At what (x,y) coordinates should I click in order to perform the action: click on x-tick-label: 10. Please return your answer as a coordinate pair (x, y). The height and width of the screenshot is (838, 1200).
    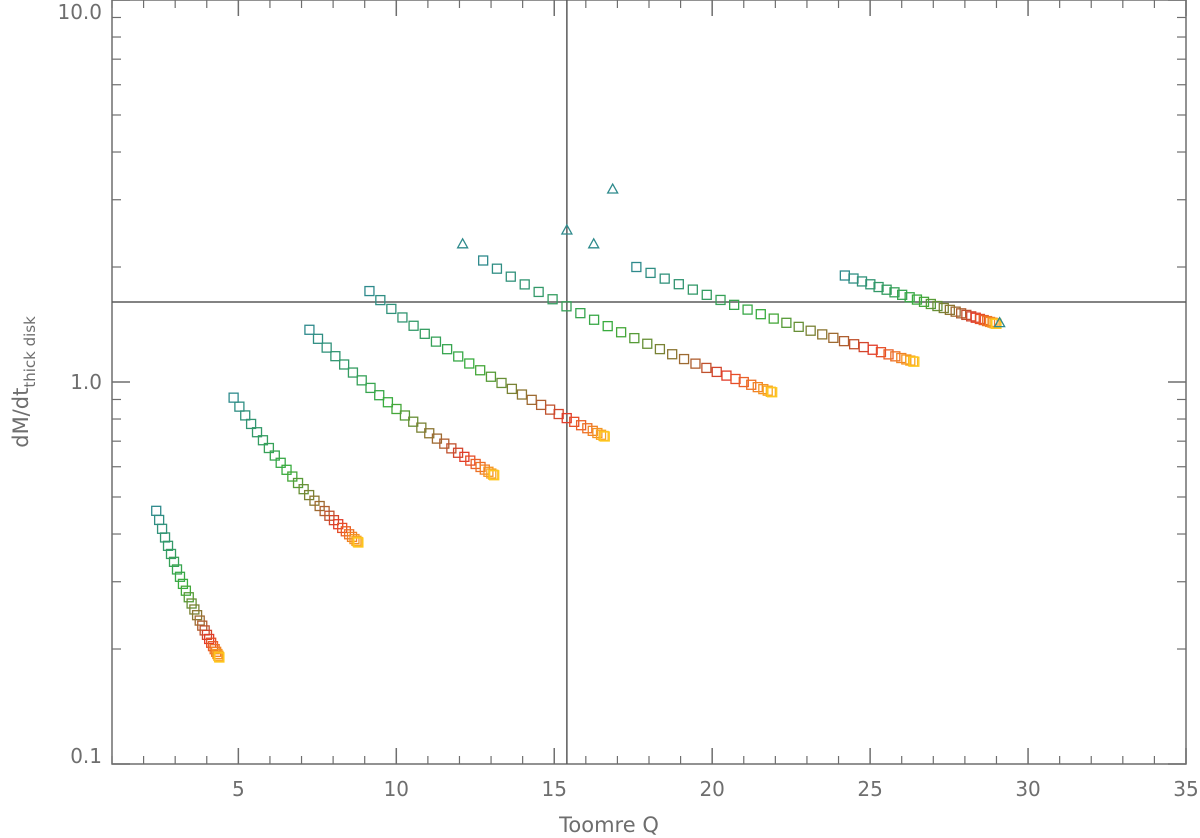
    Looking at the image, I should click on (396, 789).